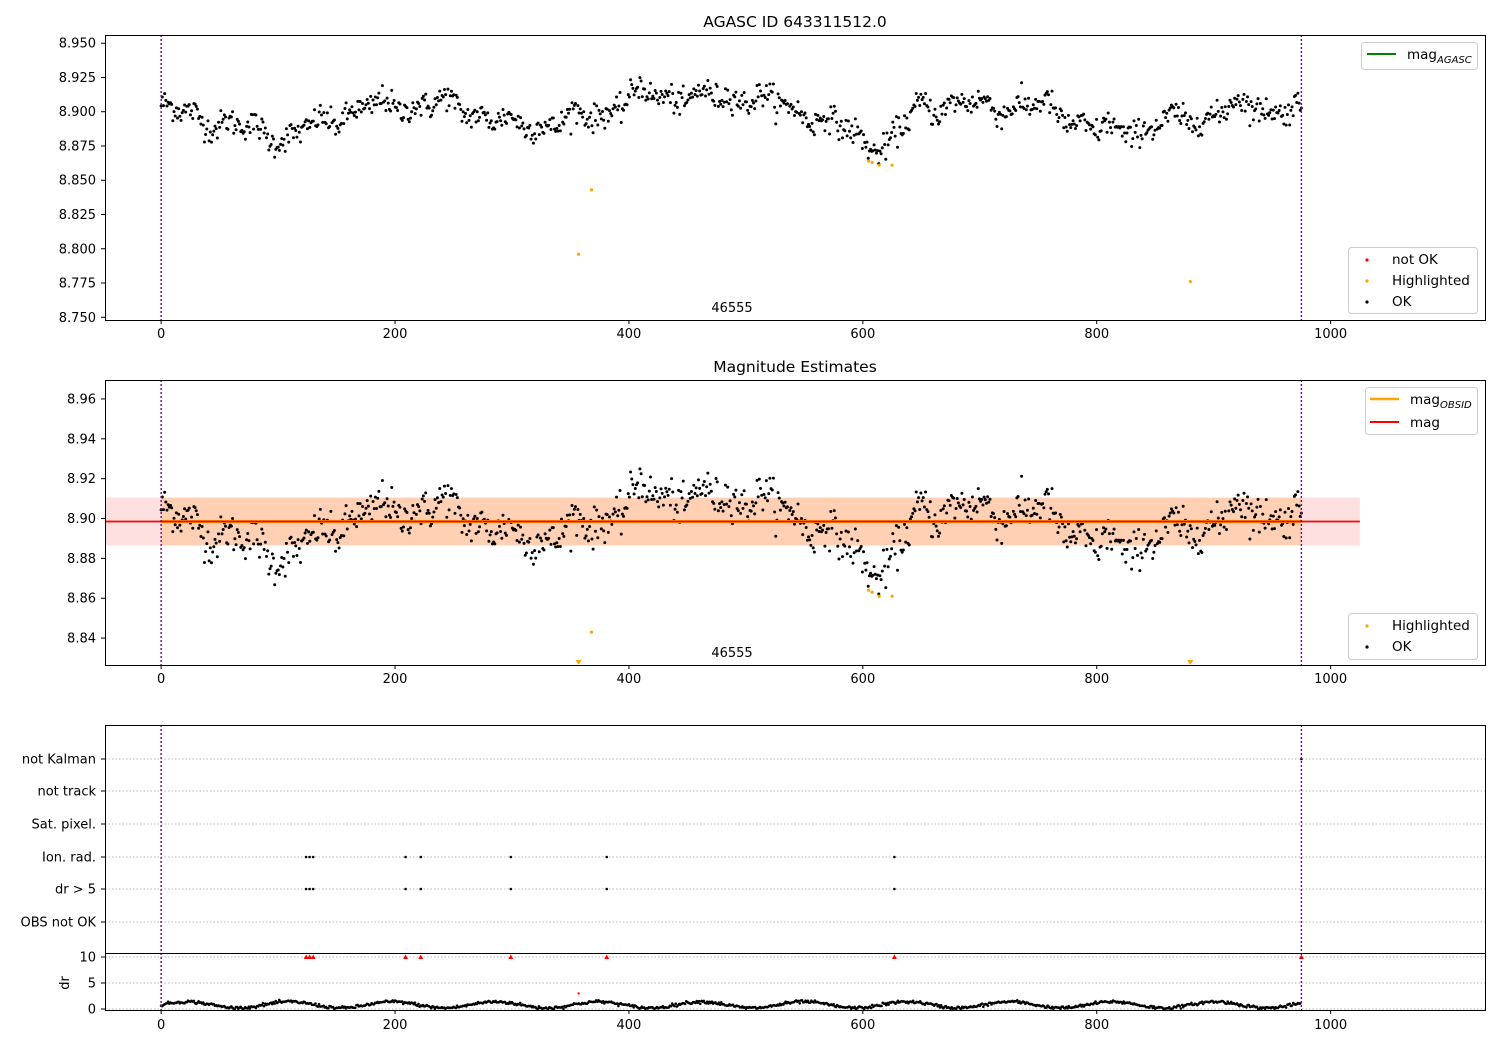 The width and height of the screenshot is (1500, 1050). What do you see at coordinates (1413, 636) in the screenshot?
I see `legend-frame` at bounding box center [1413, 636].